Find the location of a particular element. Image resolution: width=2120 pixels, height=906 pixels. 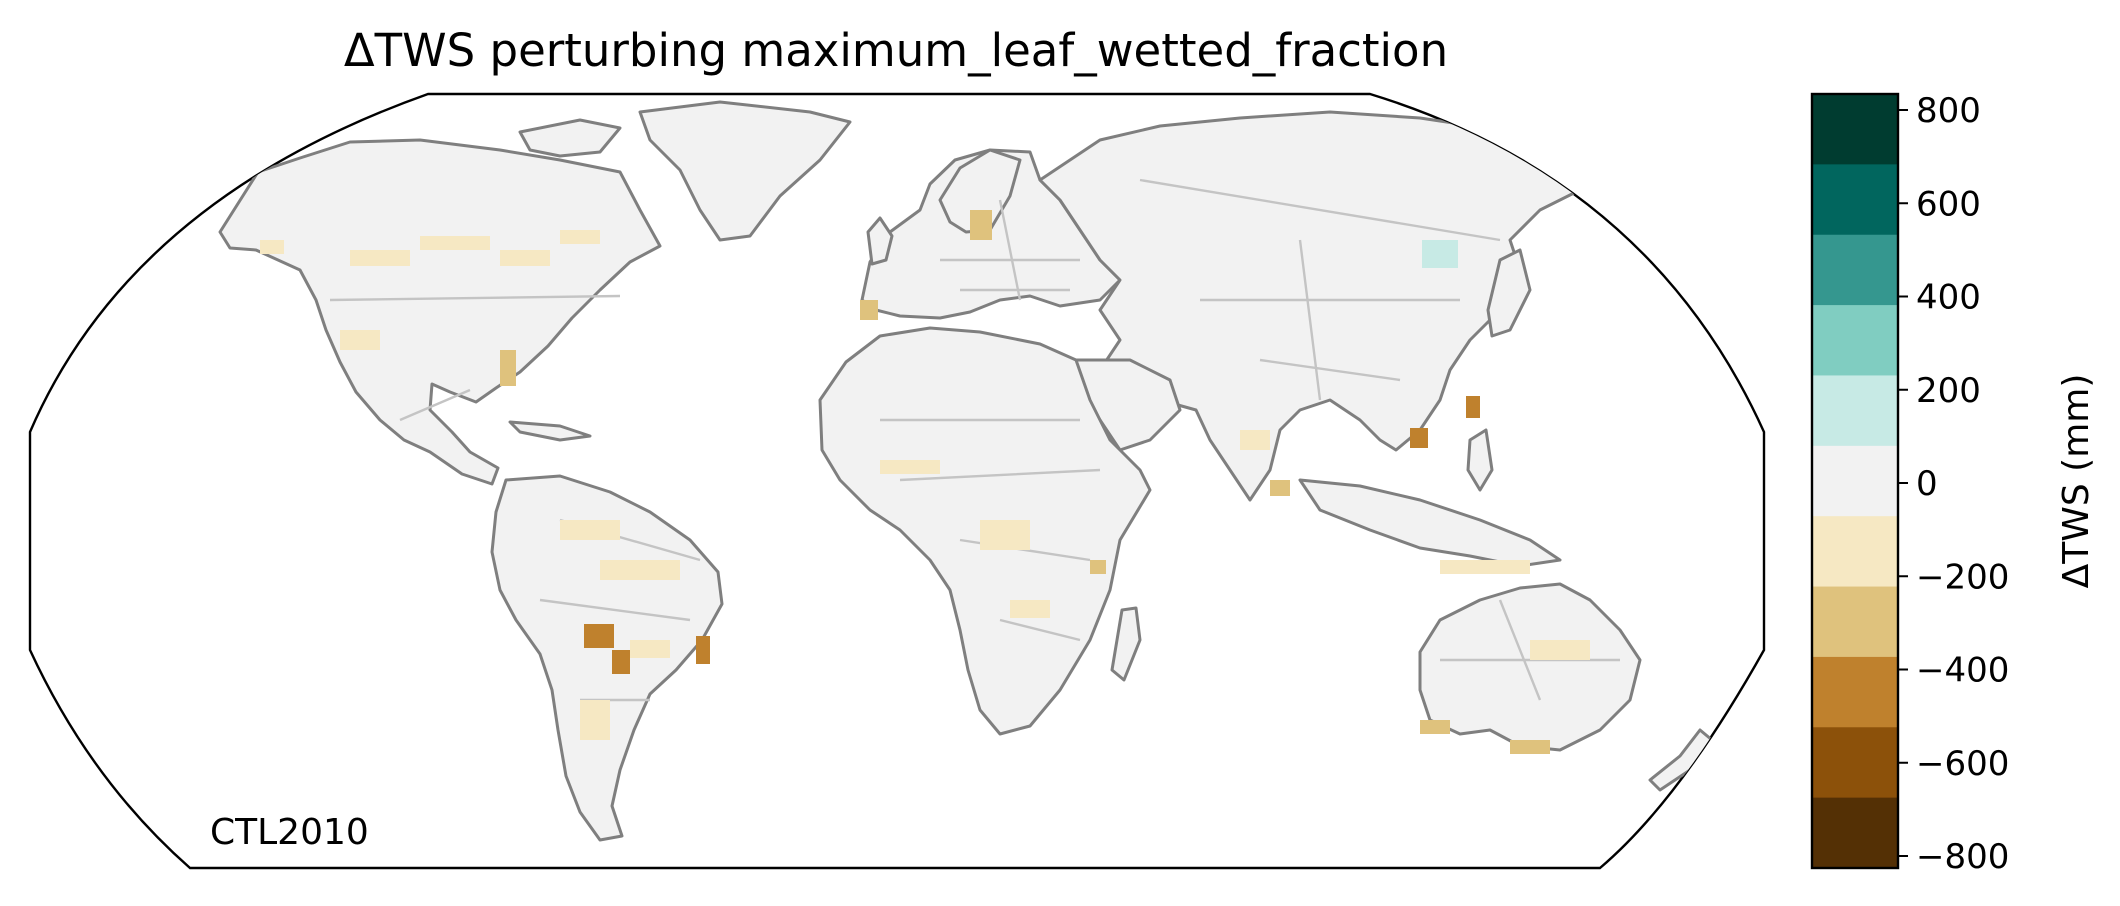

colorbar-tick-label: 0 is located at coordinates (1927, 484).